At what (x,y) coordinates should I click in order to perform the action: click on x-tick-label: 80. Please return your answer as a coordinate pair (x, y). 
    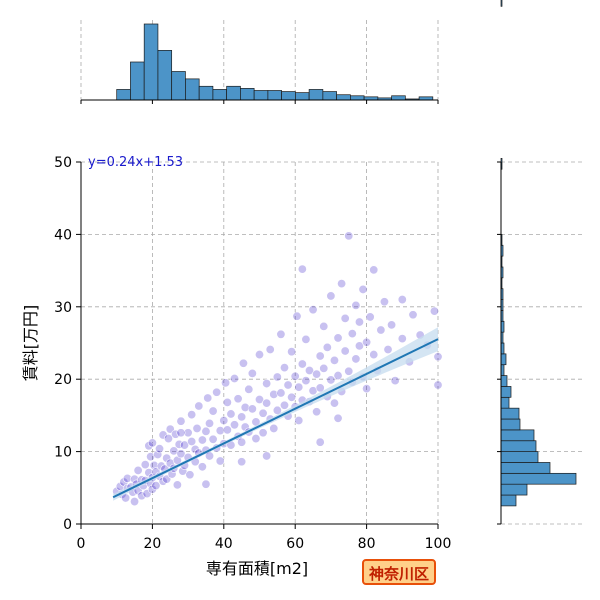
    Looking at the image, I should click on (367, 544).